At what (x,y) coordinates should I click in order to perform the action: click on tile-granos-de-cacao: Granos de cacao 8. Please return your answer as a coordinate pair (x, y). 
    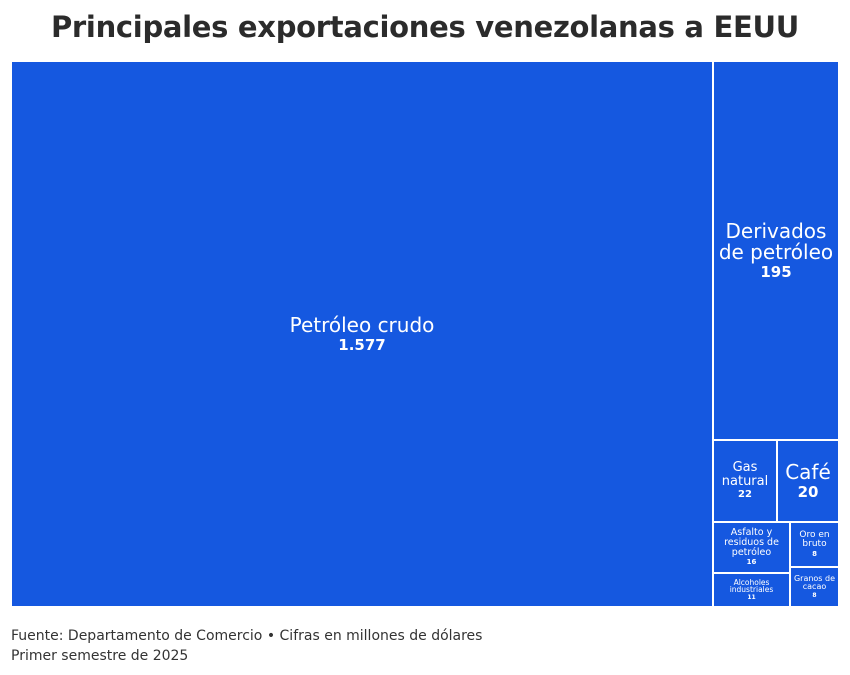
    Looking at the image, I should click on (814, 587).